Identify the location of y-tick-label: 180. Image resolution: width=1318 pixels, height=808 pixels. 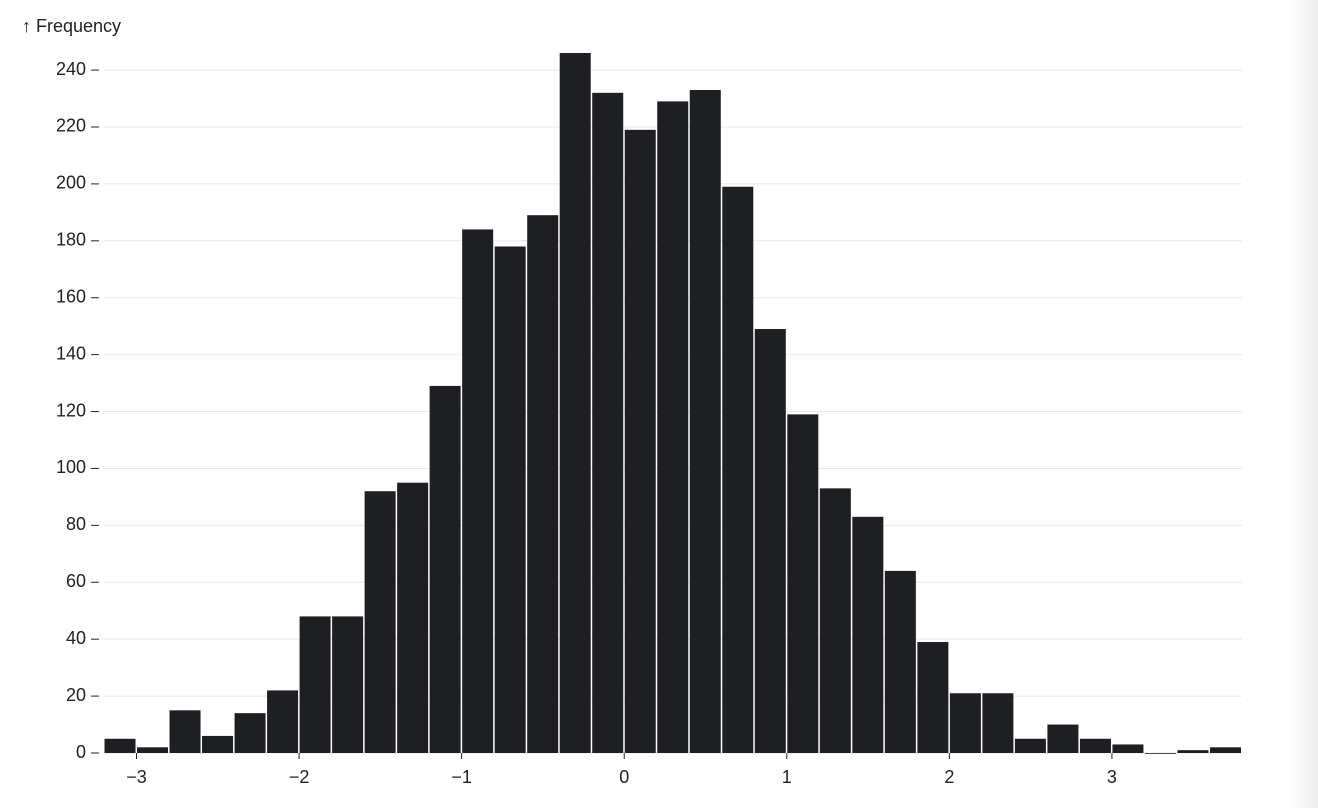
(71, 240).